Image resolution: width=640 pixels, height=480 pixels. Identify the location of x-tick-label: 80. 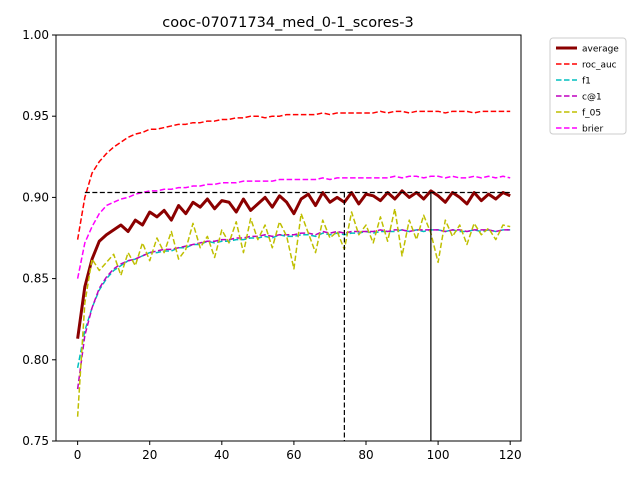
(365, 455).